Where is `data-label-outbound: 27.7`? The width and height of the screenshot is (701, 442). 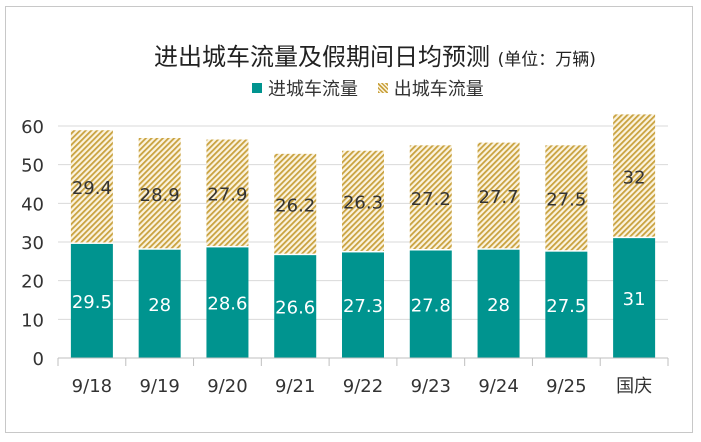 data-label-outbound: 27.7 is located at coordinates (499, 197).